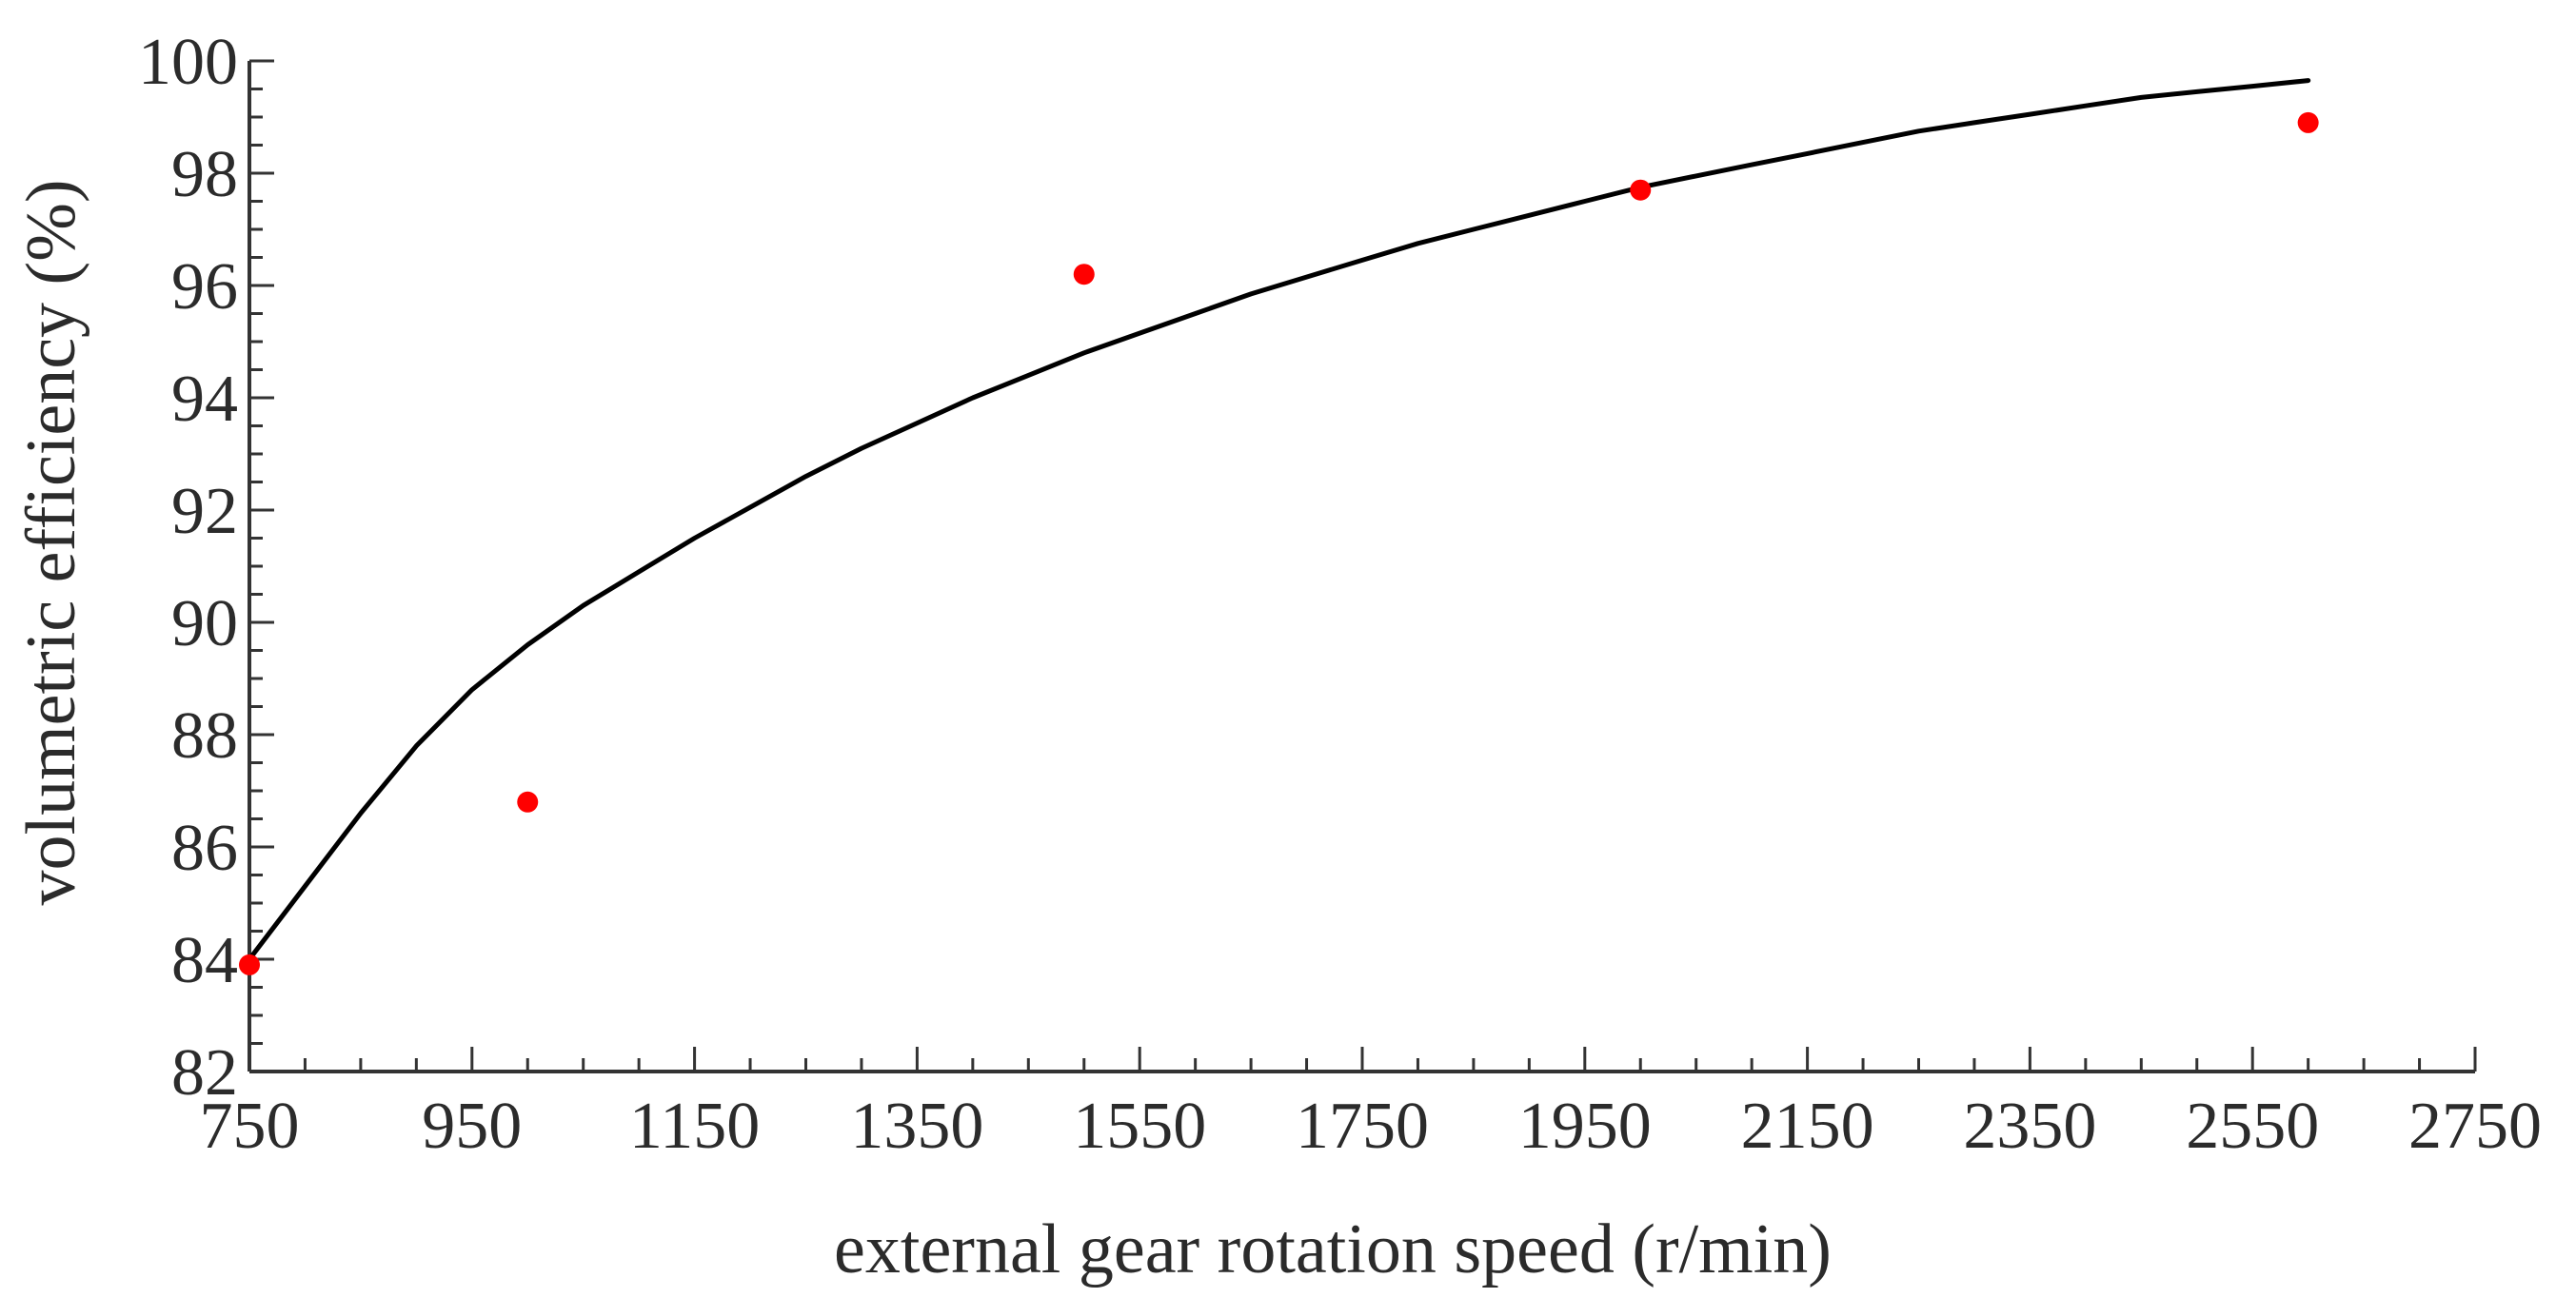 The height and width of the screenshot is (1298, 2576). What do you see at coordinates (204, 512) in the screenshot?
I see `y-tick-label: 92` at bounding box center [204, 512].